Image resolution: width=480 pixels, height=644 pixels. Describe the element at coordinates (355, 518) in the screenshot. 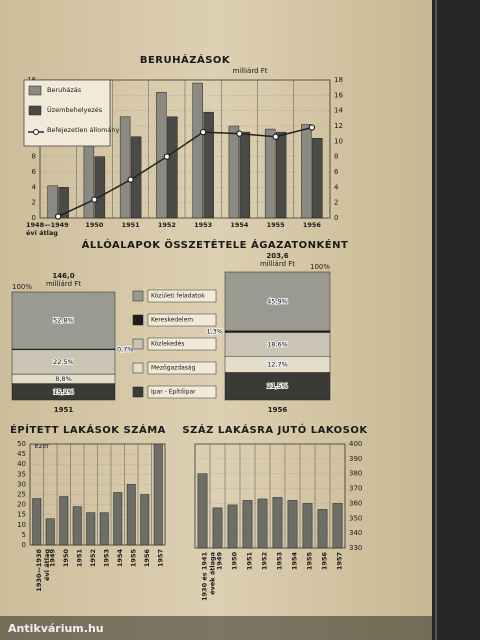

I see `y-tick-label: 350` at that location.